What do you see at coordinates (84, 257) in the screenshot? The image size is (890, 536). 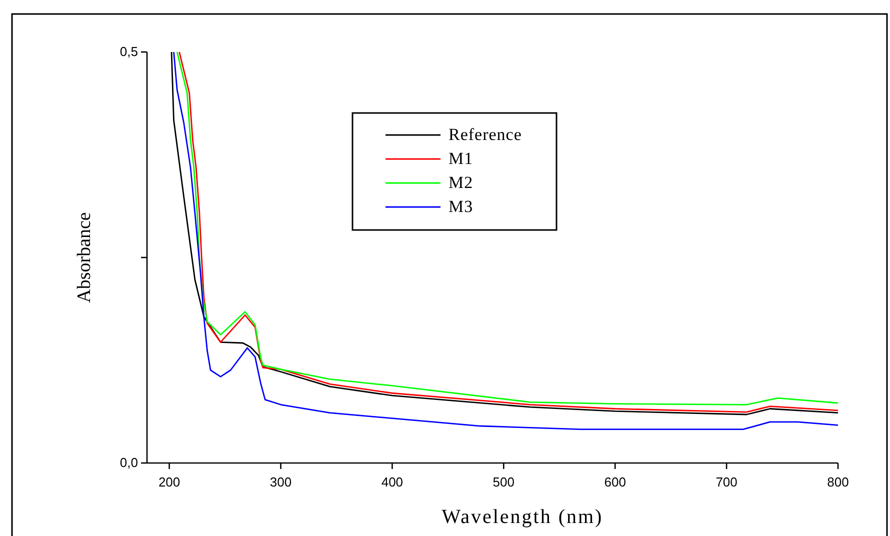 I see `y-axis-title: Absorbance` at bounding box center [84, 257].